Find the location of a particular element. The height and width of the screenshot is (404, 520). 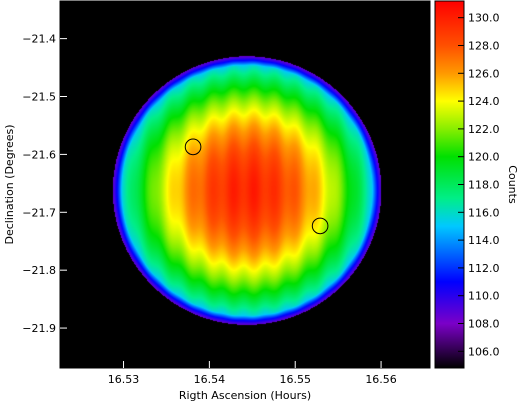

y-tick-label: −21.4 is located at coordinates (39, 39).